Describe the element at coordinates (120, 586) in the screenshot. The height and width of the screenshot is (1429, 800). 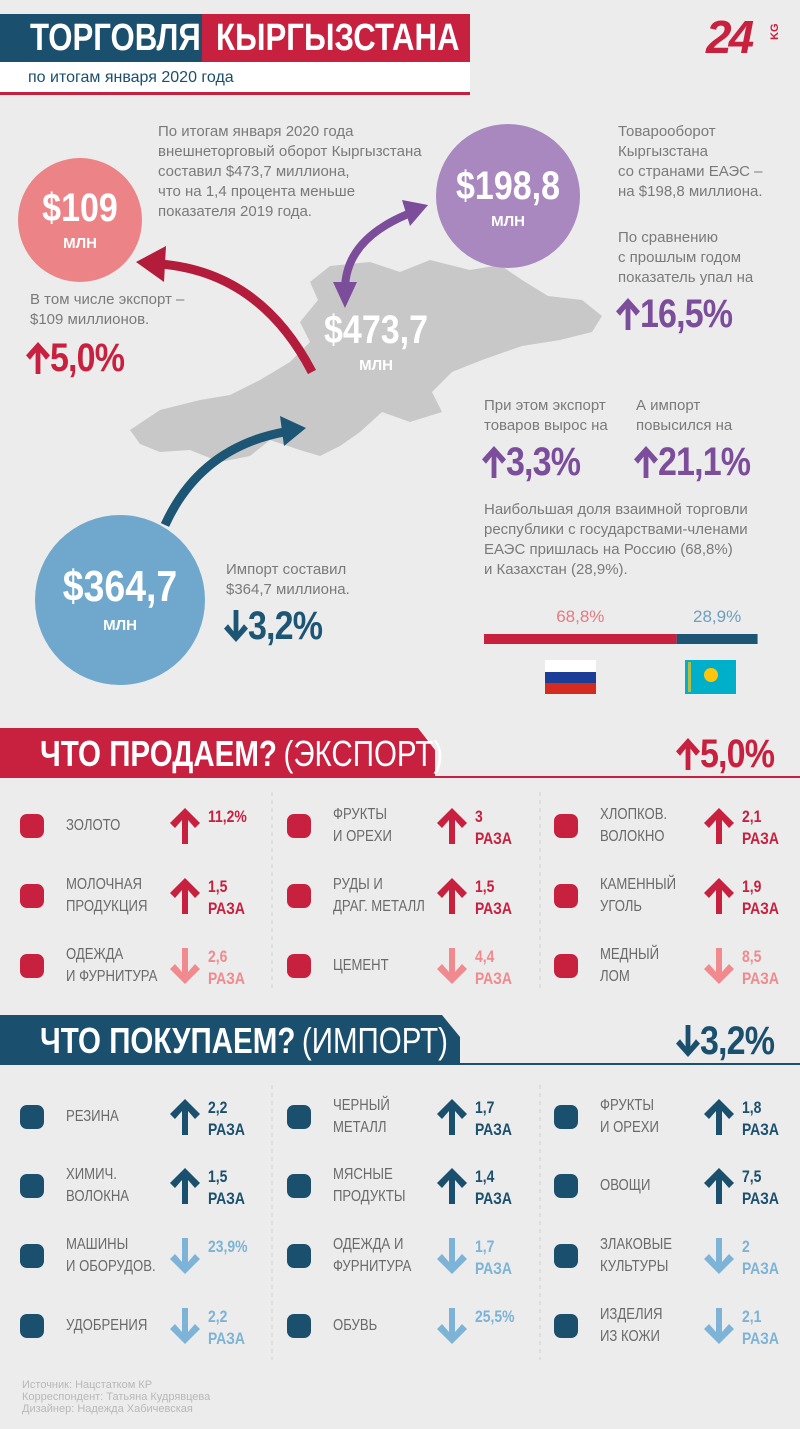
I see `circle-value: $364,7` at that location.